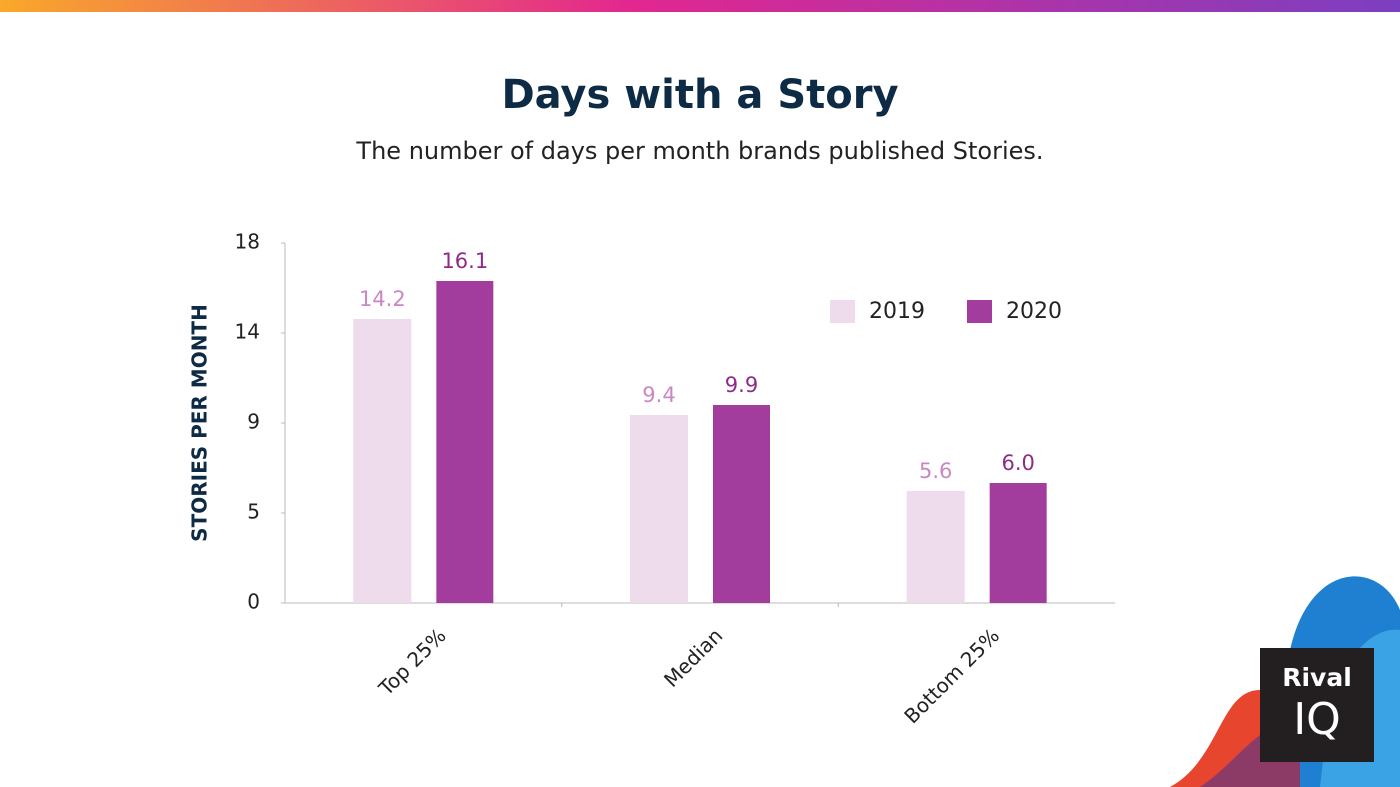 Image resolution: width=1400 pixels, height=787 pixels. I want to click on y-tick-label: 9, so click(253, 422).